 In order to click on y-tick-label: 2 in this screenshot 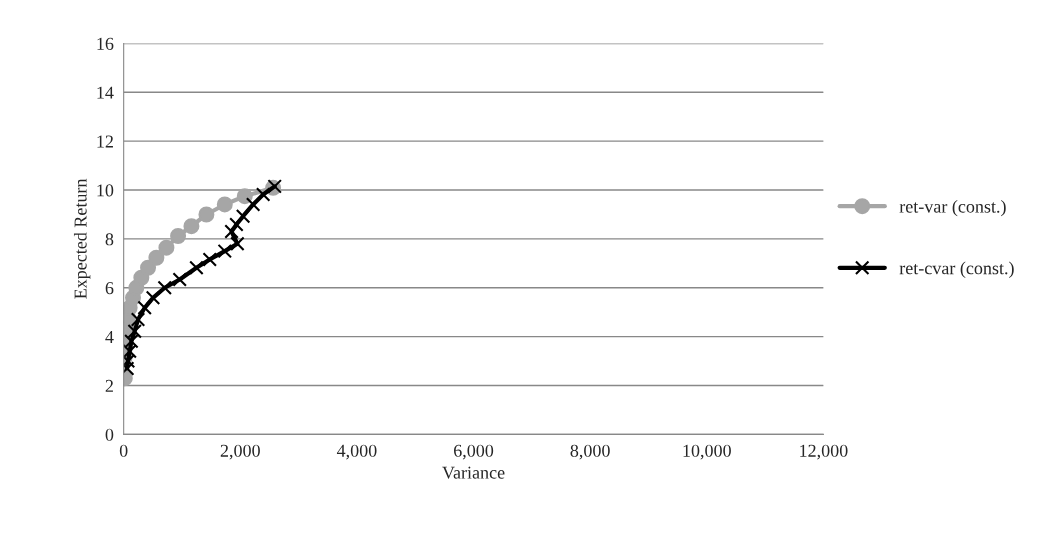, I will do `click(109, 385)`.